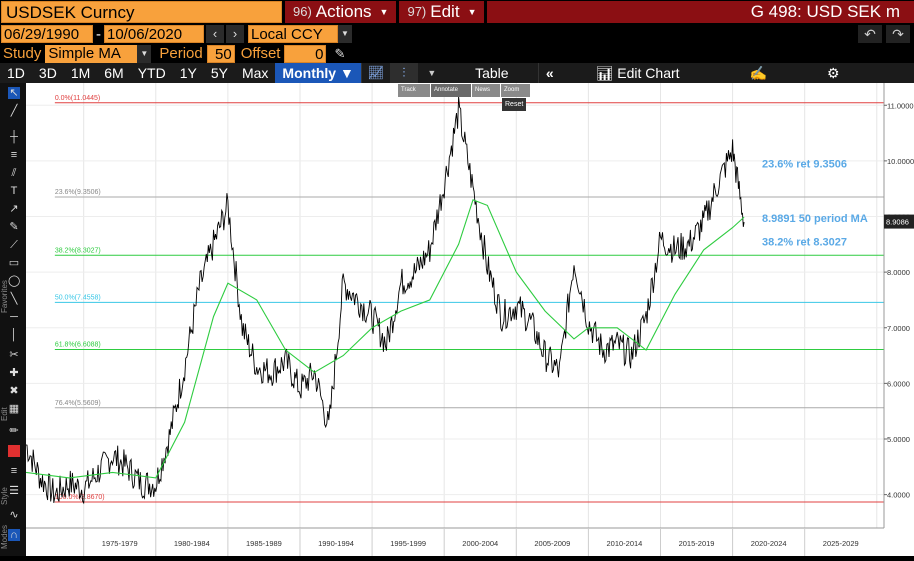  What do you see at coordinates (336, 543) in the screenshot?
I see `x-tick-label: 1990-1994` at bounding box center [336, 543].